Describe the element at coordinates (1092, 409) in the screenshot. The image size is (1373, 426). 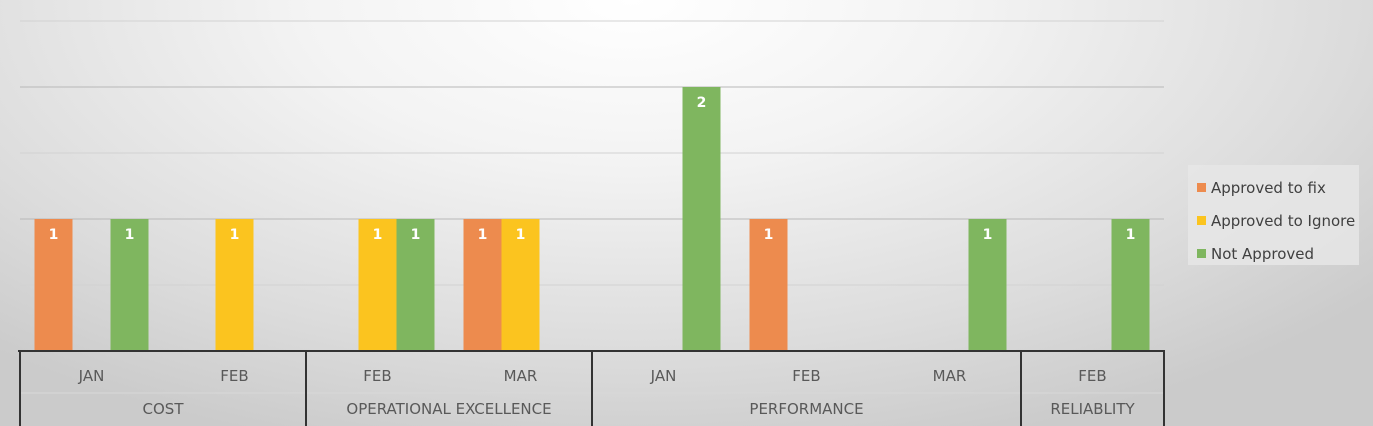
I see `group-tick-label: RELIABLITY` at that location.